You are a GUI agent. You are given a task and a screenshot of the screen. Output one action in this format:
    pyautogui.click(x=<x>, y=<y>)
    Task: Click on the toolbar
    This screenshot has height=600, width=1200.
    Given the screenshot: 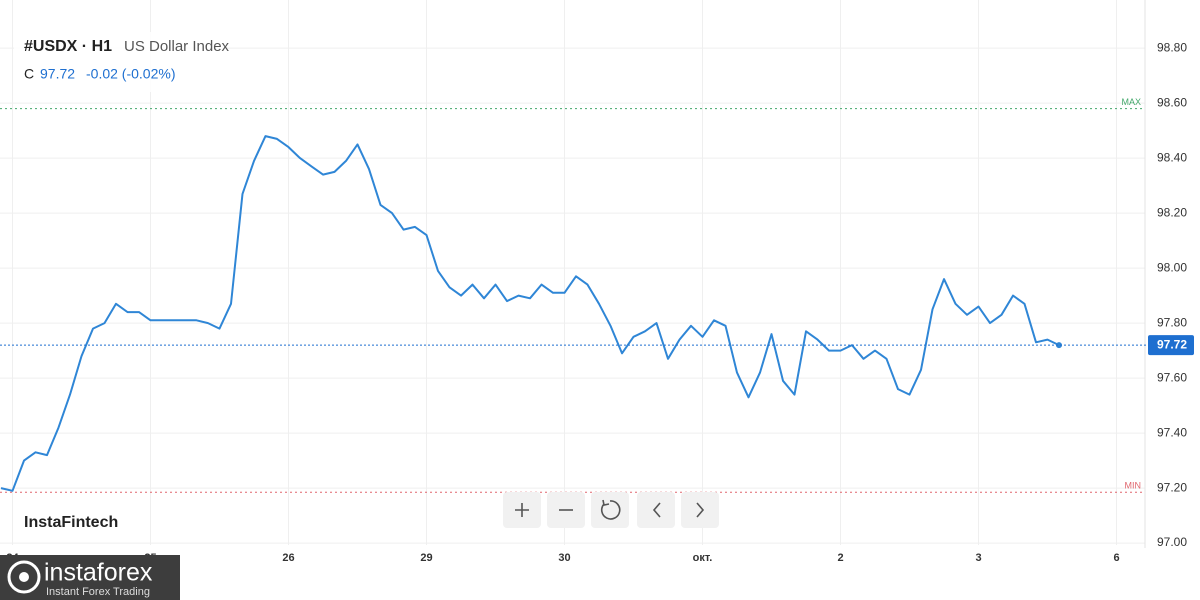 What is the action you would take?
    pyautogui.click(x=611, y=510)
    